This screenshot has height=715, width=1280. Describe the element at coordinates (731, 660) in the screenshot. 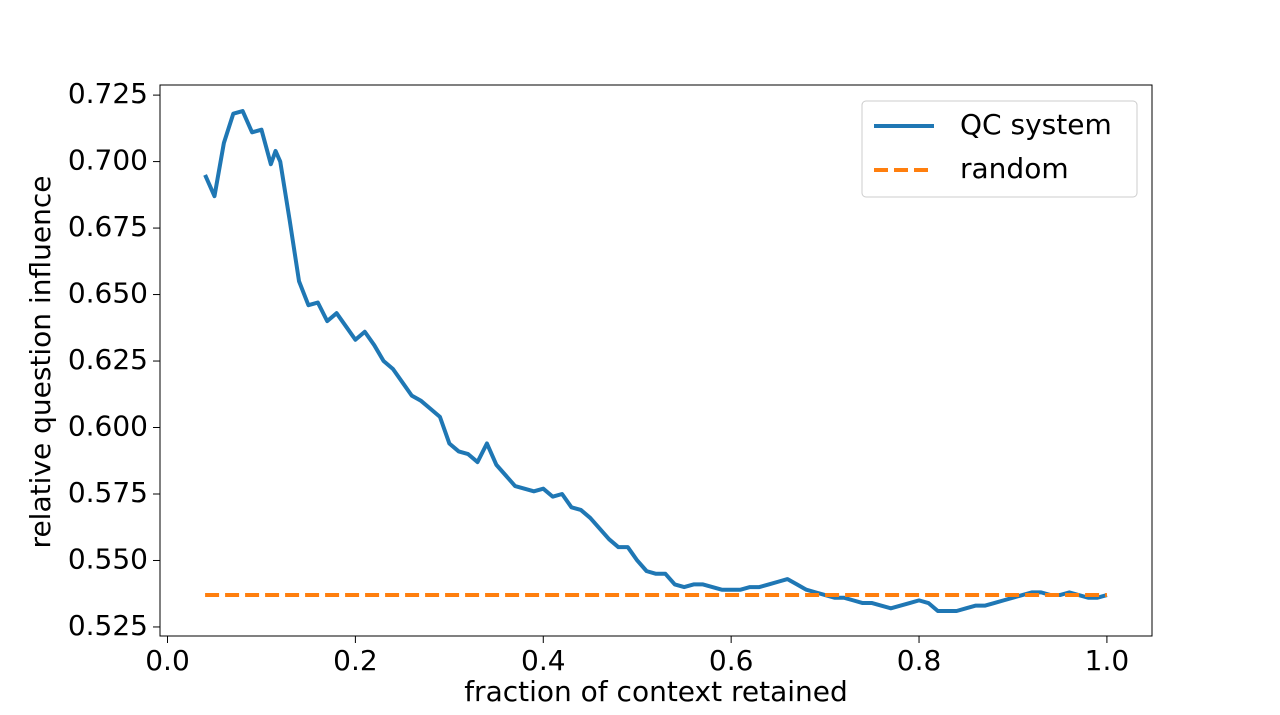

I see `x-tick-label: 0.6` at that location.